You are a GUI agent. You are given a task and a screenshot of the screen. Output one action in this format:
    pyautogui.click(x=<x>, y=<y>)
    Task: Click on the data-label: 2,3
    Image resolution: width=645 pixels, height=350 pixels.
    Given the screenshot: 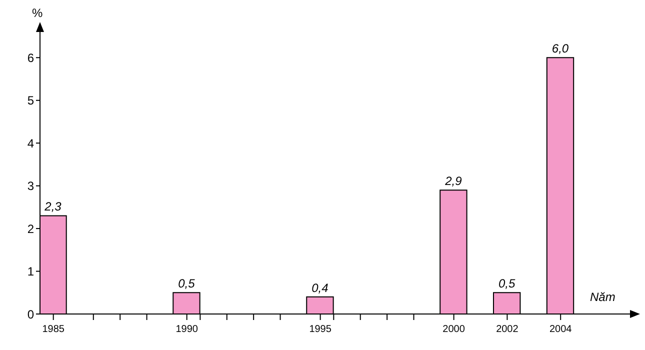 What is the action you would take?
    pyautogui.click(x=53, y=207)
    